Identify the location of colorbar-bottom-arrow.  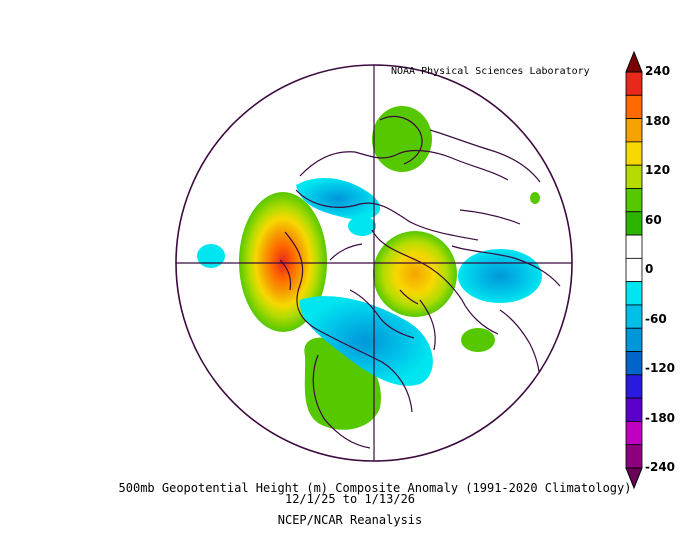
(634, 478).